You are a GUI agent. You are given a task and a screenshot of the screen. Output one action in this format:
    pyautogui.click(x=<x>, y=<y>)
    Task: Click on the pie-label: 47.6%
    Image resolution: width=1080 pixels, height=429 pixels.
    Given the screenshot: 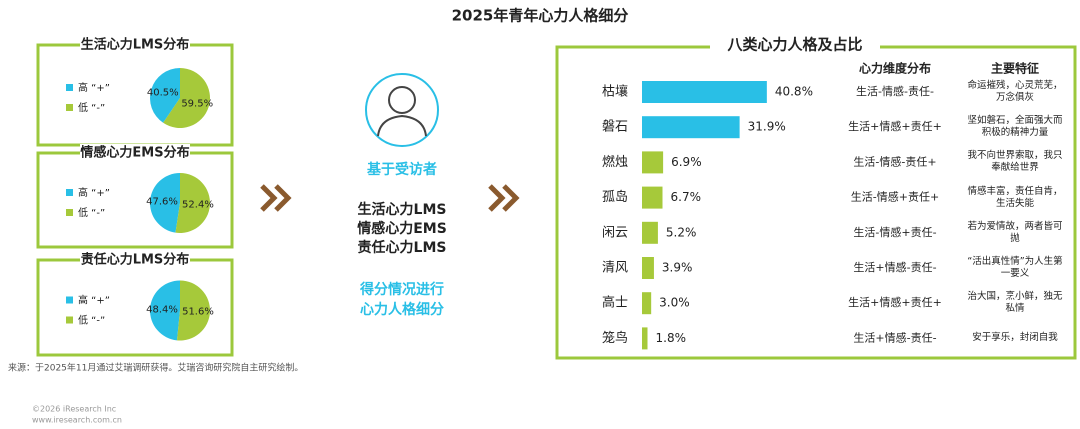 What is the action you would take?
    pyautogui.click(x=162, y=202)
    